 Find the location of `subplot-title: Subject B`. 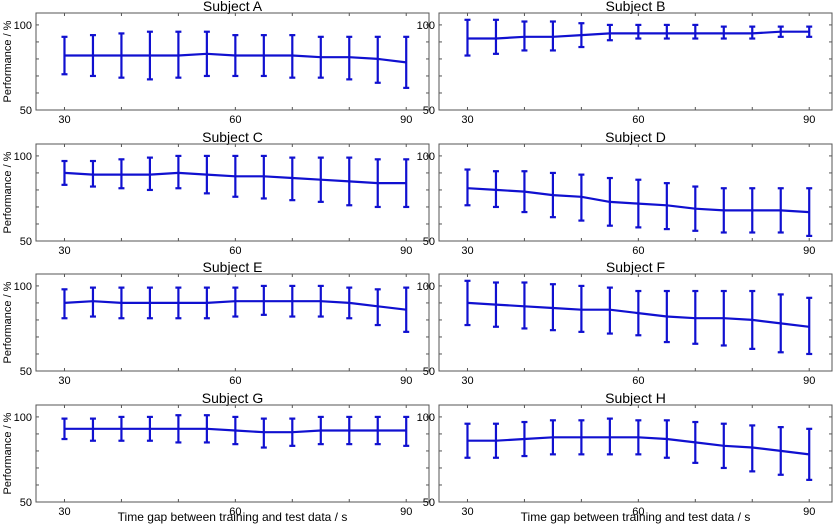

subplot-title: Subject B is located at coordinates (636, 7).